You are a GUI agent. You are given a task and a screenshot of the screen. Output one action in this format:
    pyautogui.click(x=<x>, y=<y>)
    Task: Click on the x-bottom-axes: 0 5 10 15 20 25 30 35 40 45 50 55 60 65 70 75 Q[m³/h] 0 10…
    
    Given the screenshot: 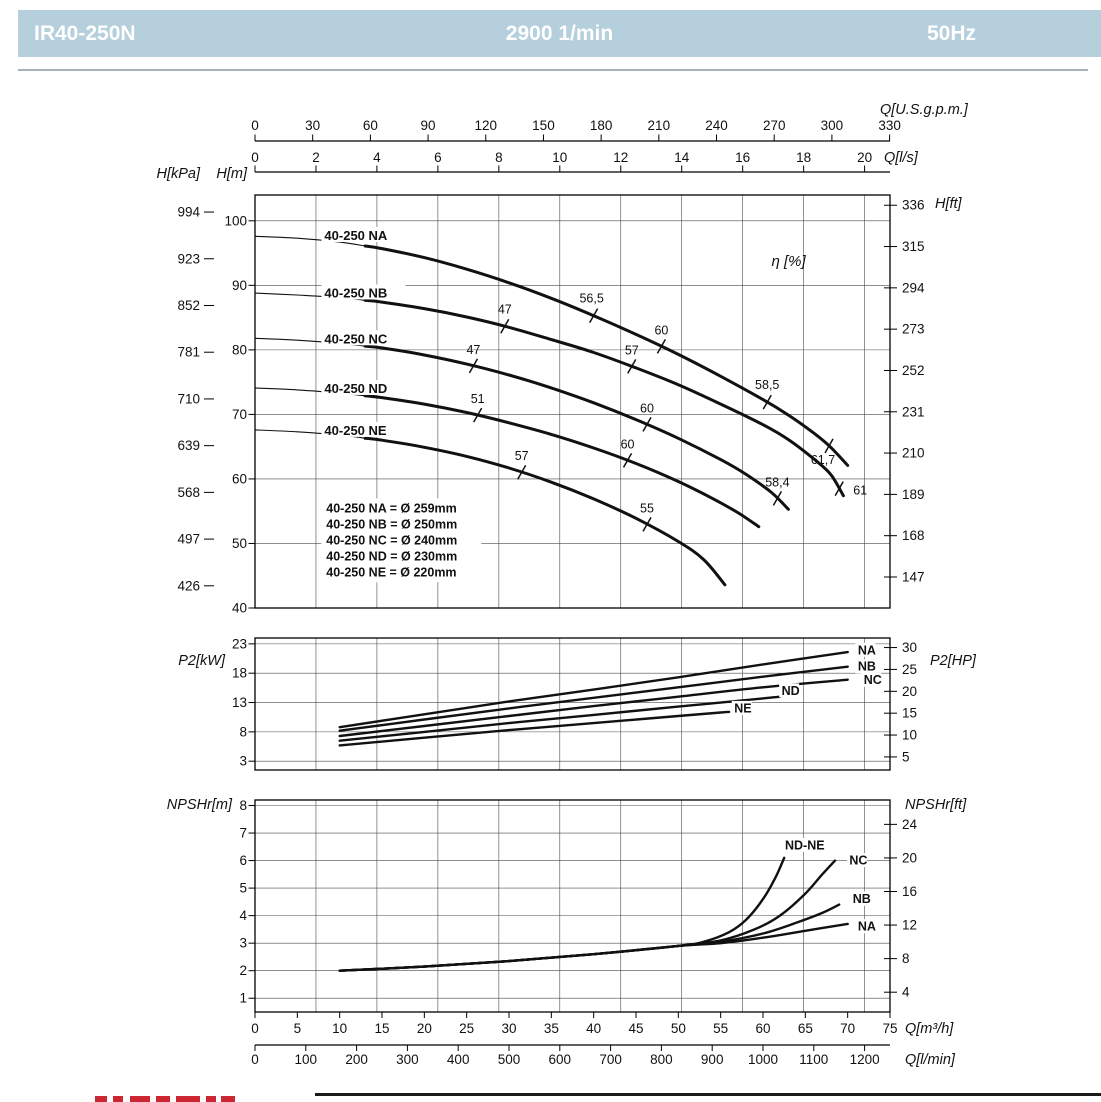 What is the action you would take?
    pyautogui.click(x=603, y=1040)
    